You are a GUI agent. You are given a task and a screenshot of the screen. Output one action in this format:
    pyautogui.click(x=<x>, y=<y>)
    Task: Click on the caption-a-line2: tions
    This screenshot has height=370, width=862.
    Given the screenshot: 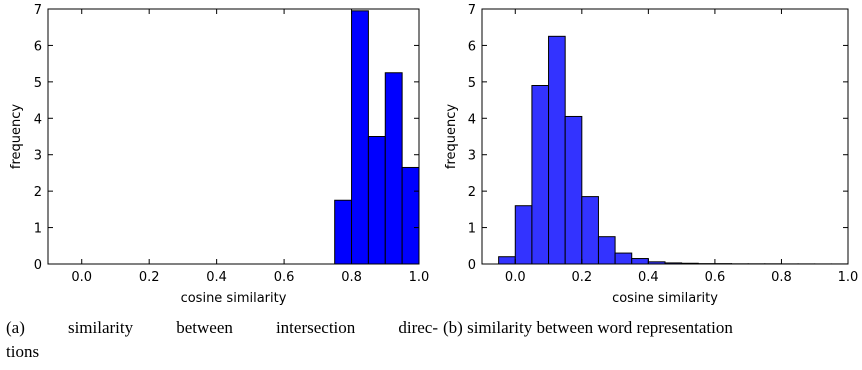 What is the action you would take?
    pyautogui.click(x=23, y=351)
    